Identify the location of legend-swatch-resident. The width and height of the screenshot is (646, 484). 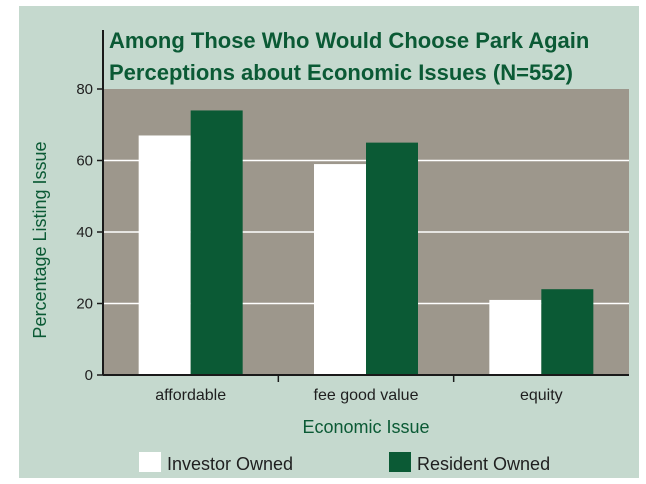
(400, 462).